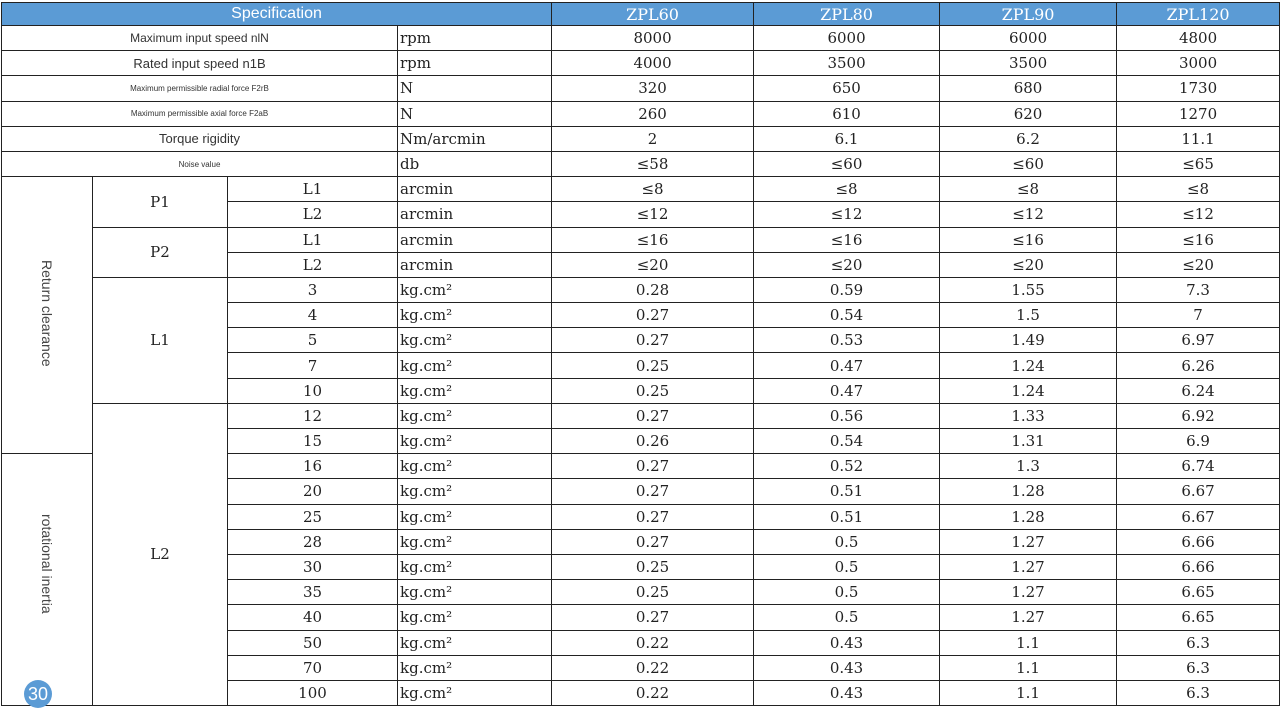 The image size is (1280, 722). Describe the element at coordinates (1198, 466) in the screenshot. I see `value-cell: 6.74` at that location.